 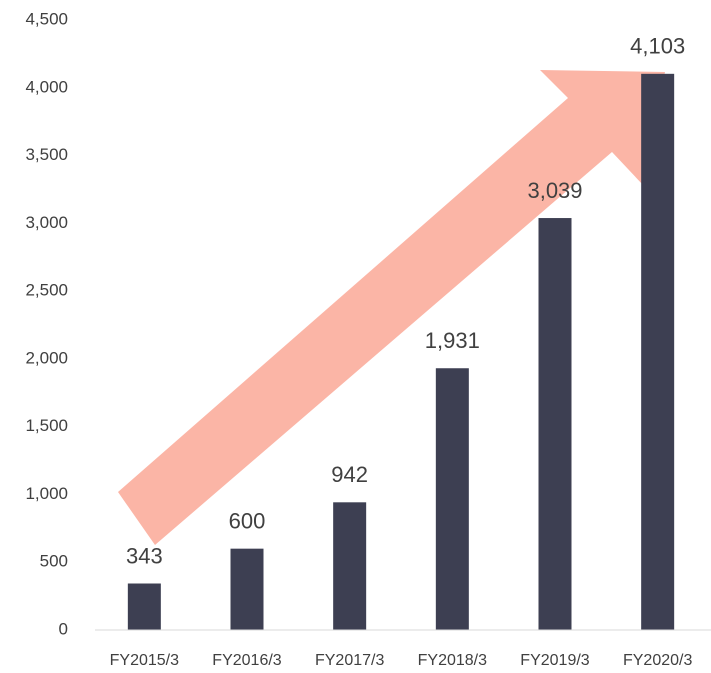 What do you see at coordinates (46, 493) in the screenshot?
I see `y-tick-label: 1,000` at bounding box center [46, 493].